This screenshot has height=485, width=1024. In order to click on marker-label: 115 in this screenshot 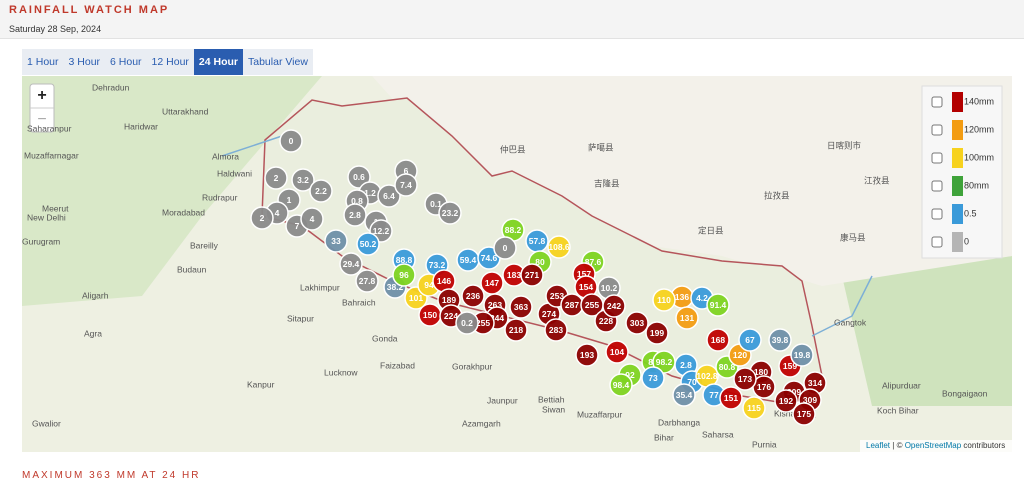, I will do `click(754, 408)`.